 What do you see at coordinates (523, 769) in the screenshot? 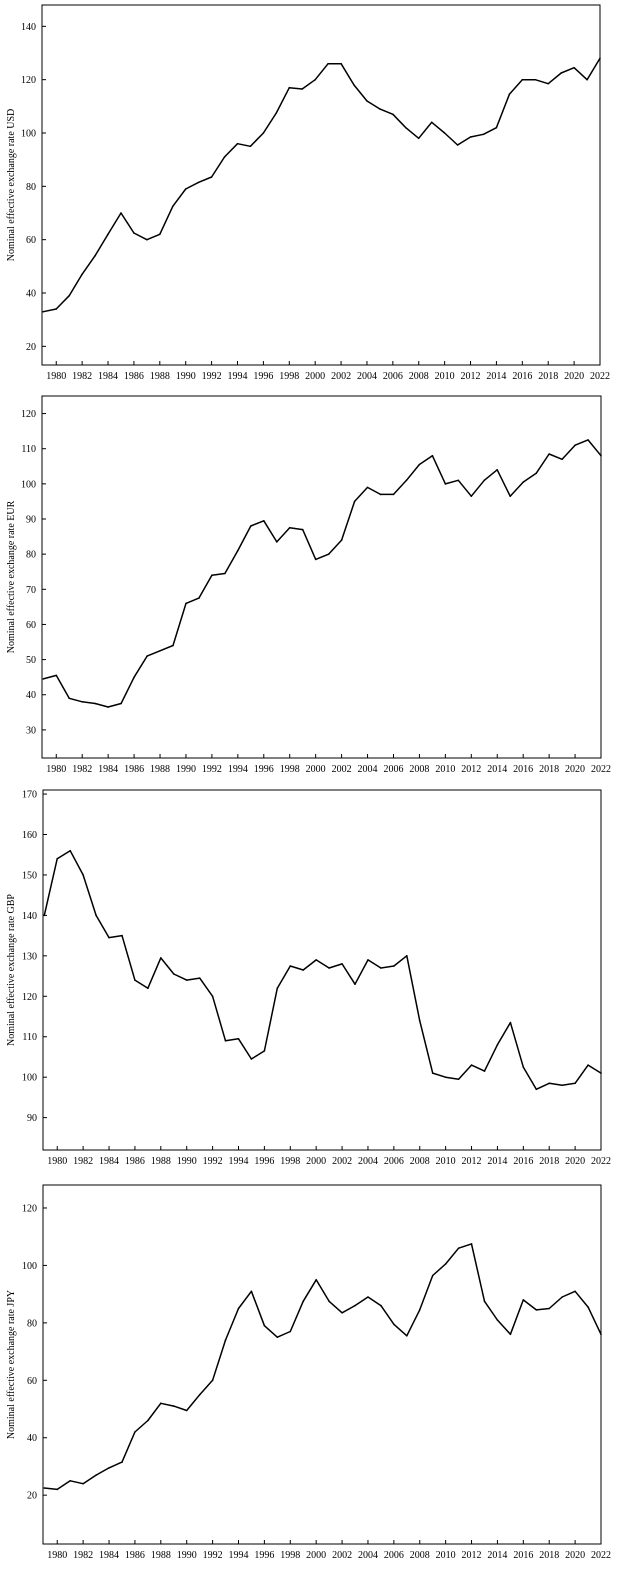
I see `x-tick-label: 2016` at bounding box center [523, 769].